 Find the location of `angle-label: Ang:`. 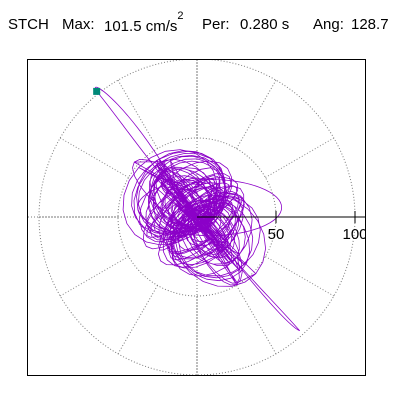

angle-label: Ang: is located at coordinates (328, 24).